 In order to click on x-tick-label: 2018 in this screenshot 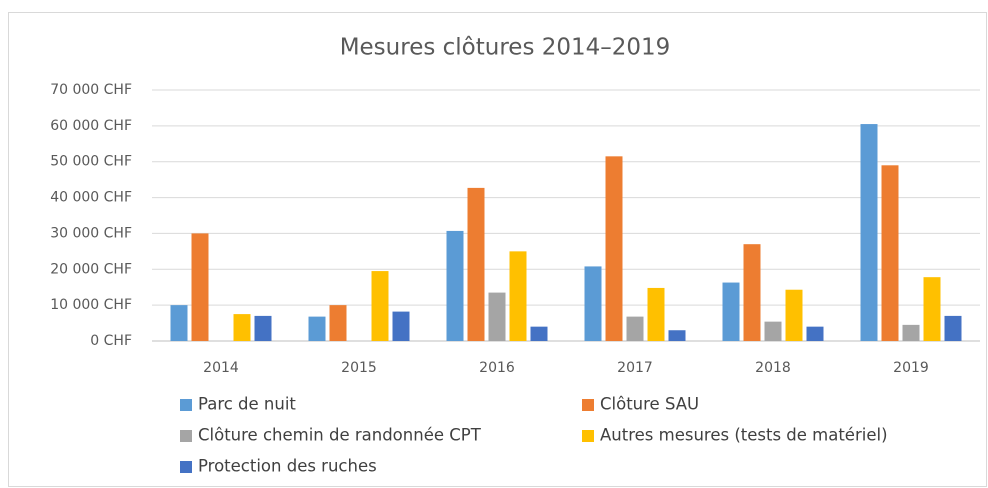, I will do `click(773, 368)`.